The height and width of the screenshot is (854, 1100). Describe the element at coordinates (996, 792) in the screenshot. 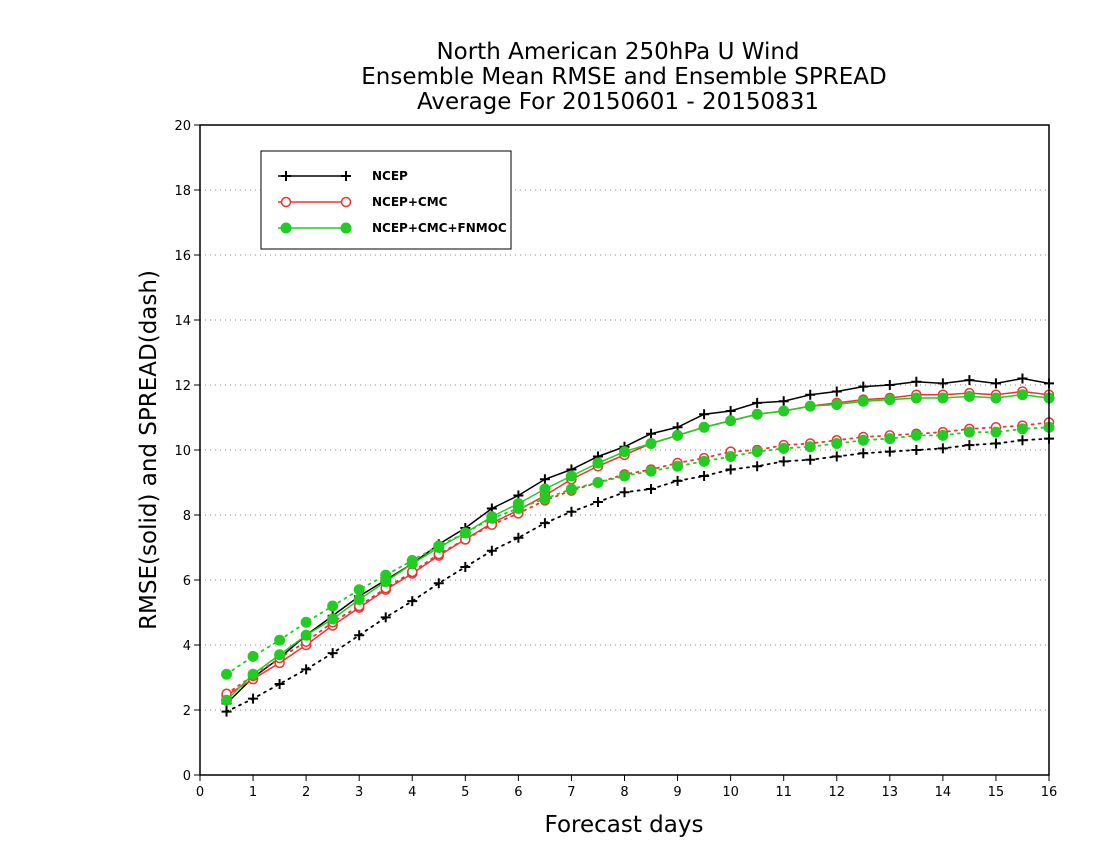

I see `x-tick-label: 15` at that location.